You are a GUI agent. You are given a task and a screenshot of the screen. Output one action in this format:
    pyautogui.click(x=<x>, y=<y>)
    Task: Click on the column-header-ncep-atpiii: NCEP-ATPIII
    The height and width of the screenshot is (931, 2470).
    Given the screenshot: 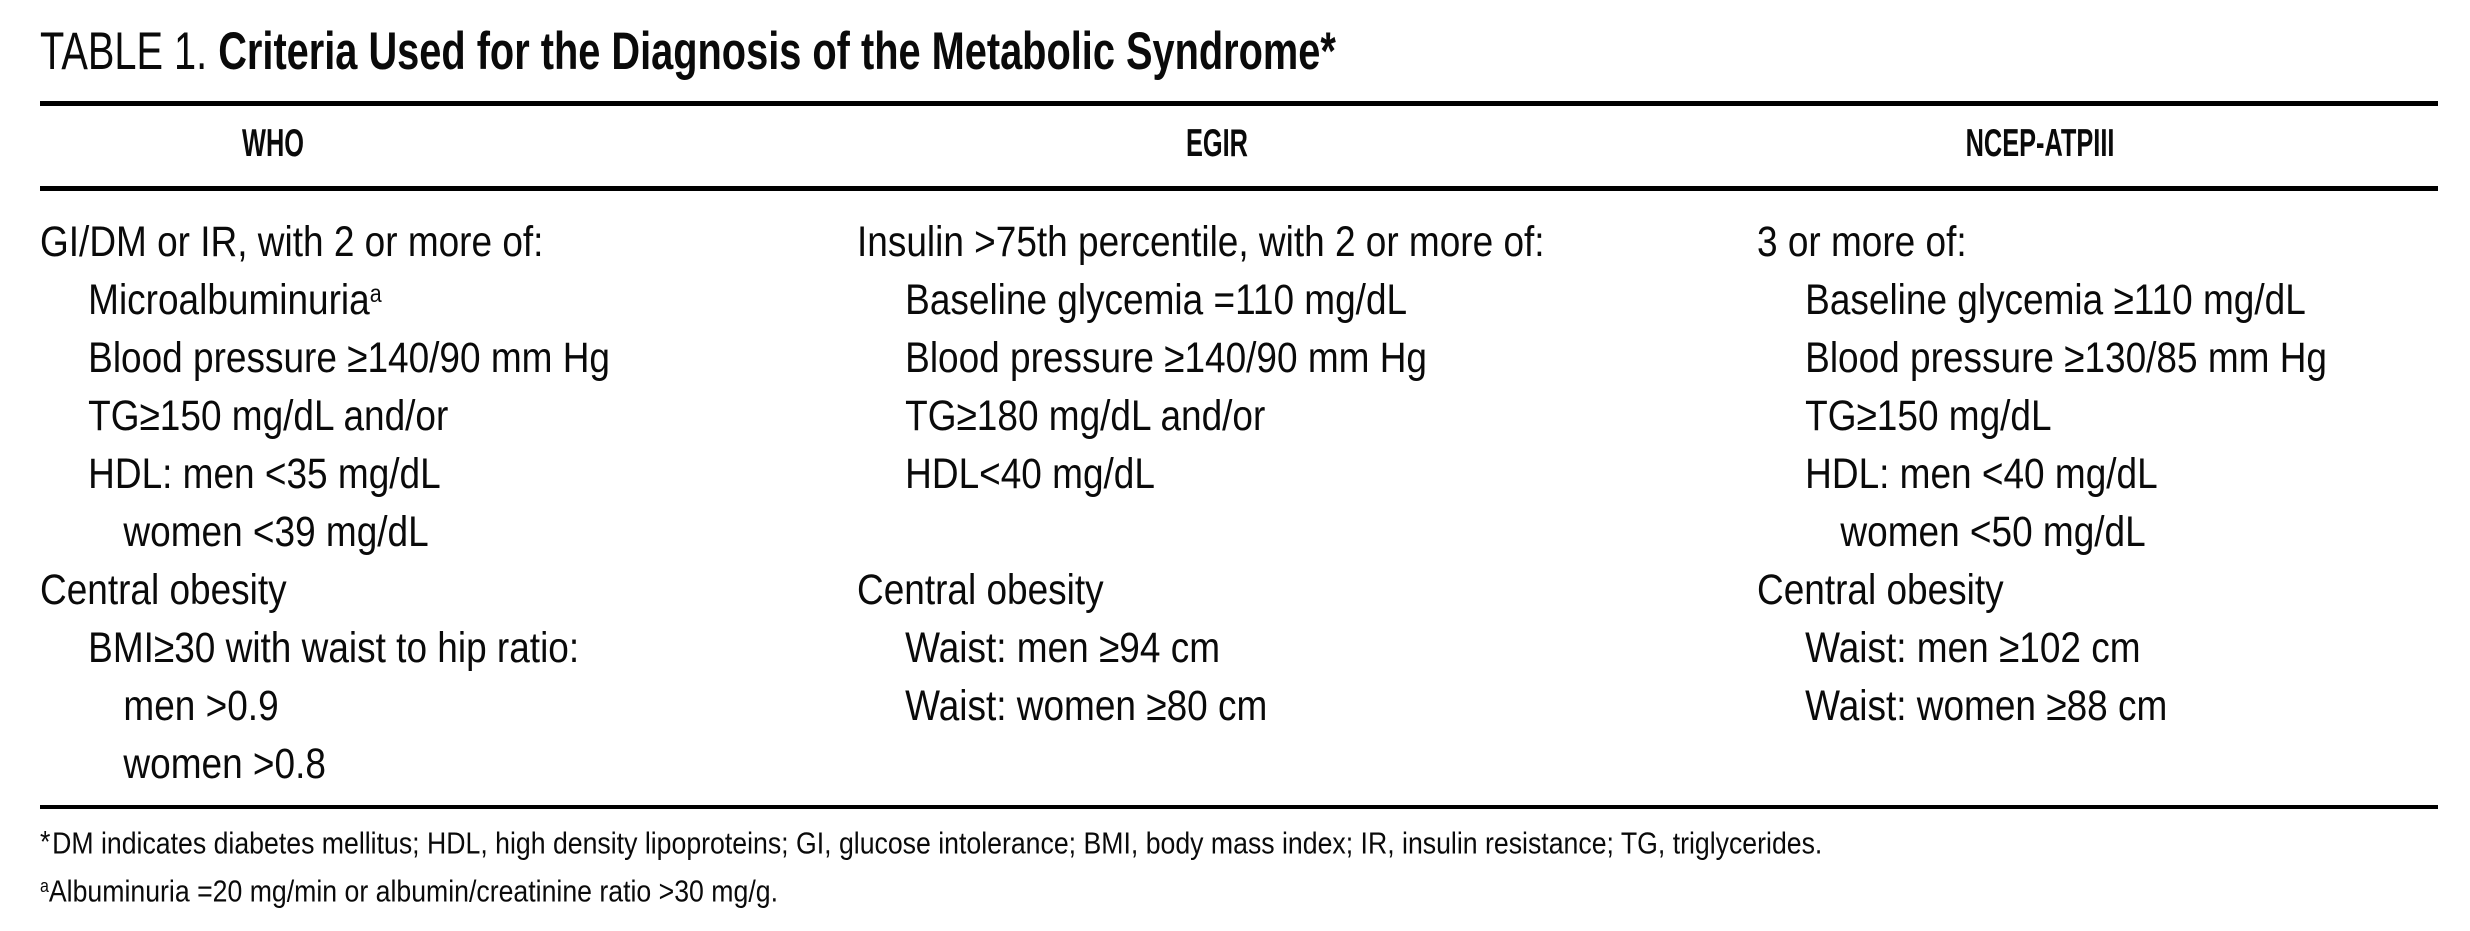 What is the action you would take?
    pyautogui.click(x=2040, y=143)
    